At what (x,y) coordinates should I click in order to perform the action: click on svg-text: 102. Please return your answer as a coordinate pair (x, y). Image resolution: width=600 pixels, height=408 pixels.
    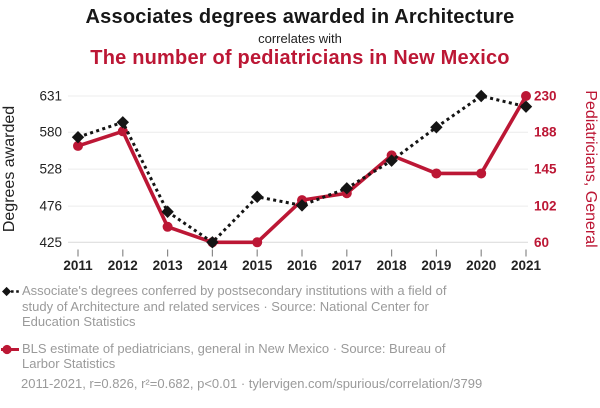
    Looking at the image, I should click on (545, 206).